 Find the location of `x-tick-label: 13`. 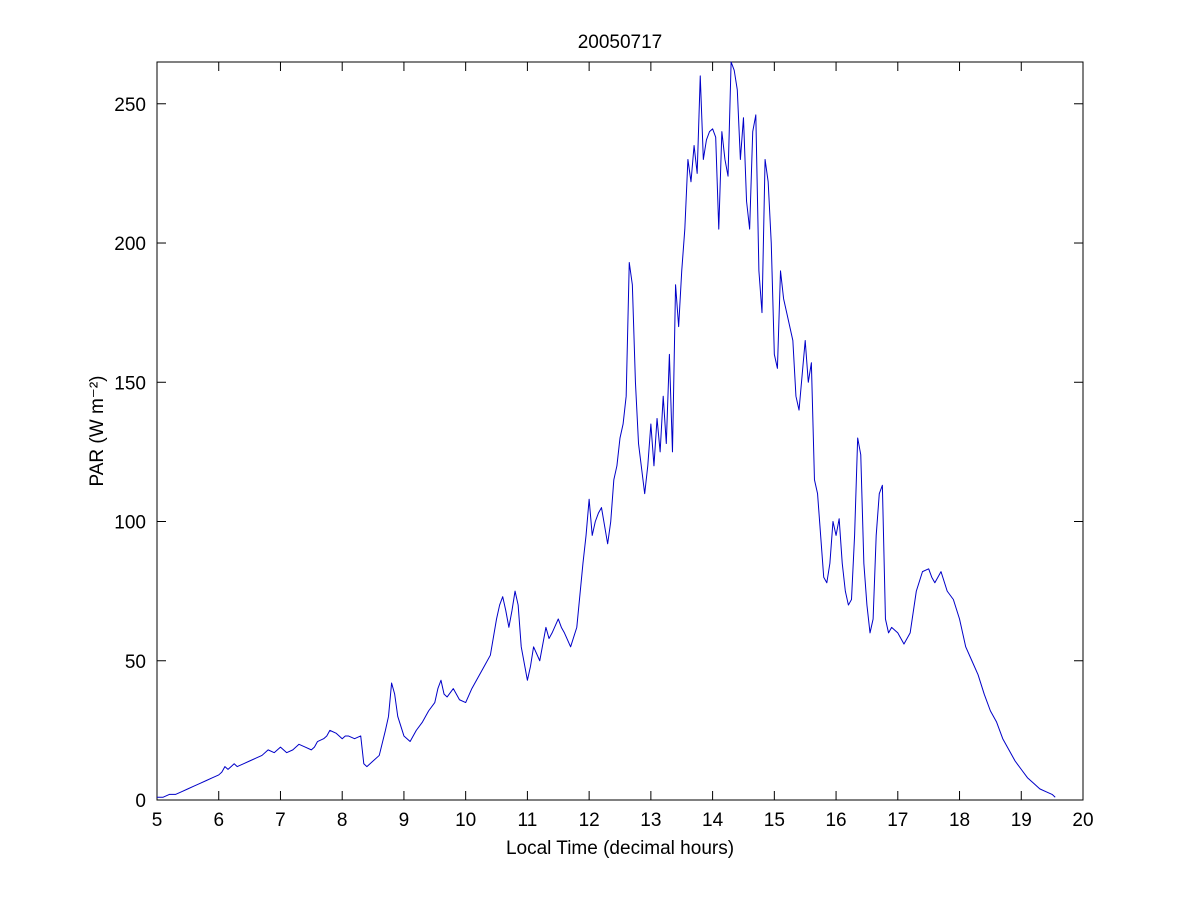

x-tick-label: 13 is located at coordinates (650, 820).